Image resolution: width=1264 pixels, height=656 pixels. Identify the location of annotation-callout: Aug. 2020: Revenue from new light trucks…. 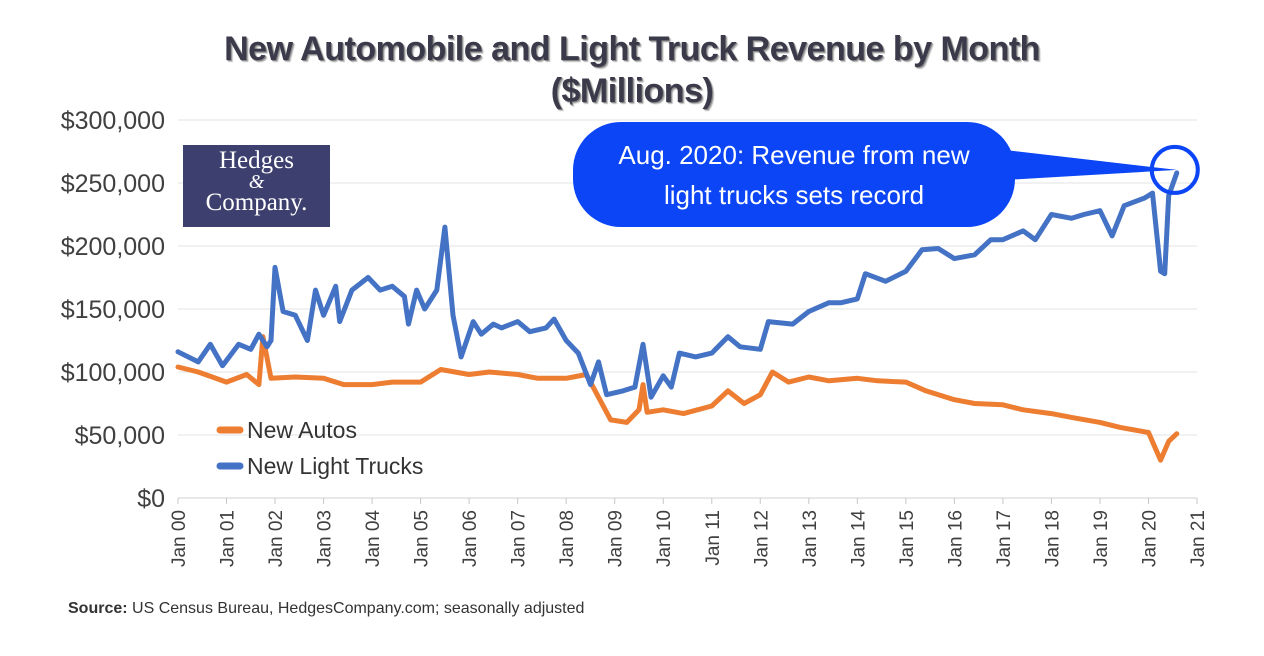
(794, 174).